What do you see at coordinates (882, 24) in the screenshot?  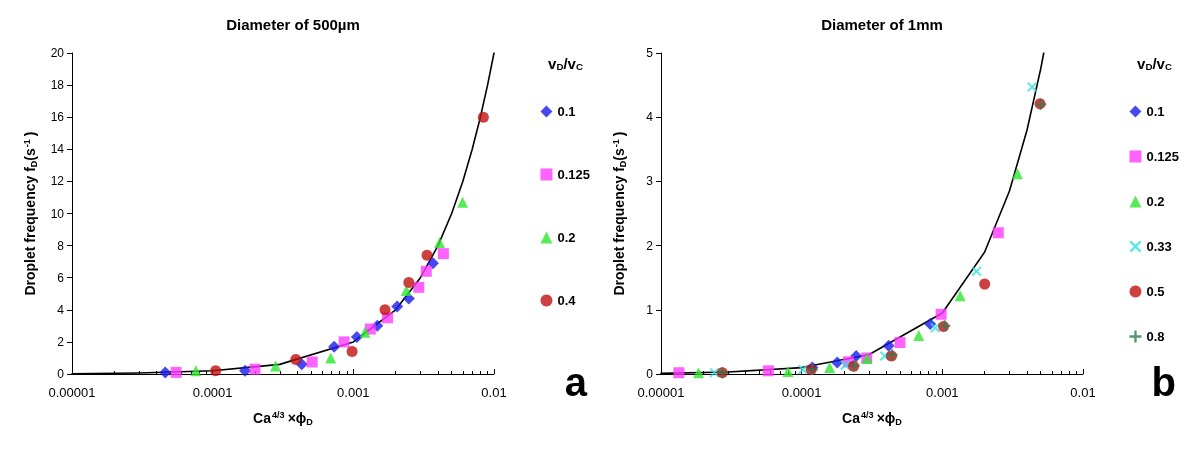 I see `chart-title: Diameter of 1mm` at bounding box center [882, 24].